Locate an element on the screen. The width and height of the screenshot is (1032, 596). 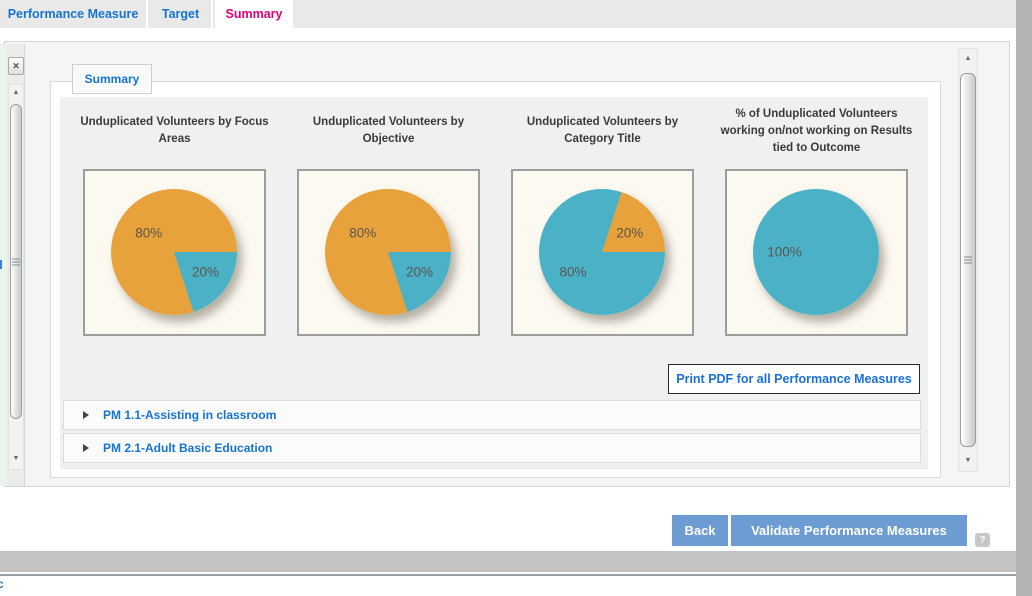
chart-title-focus-areas: Unduplicated Volunteers by Focus Areas is located at coordinates (174, 130).